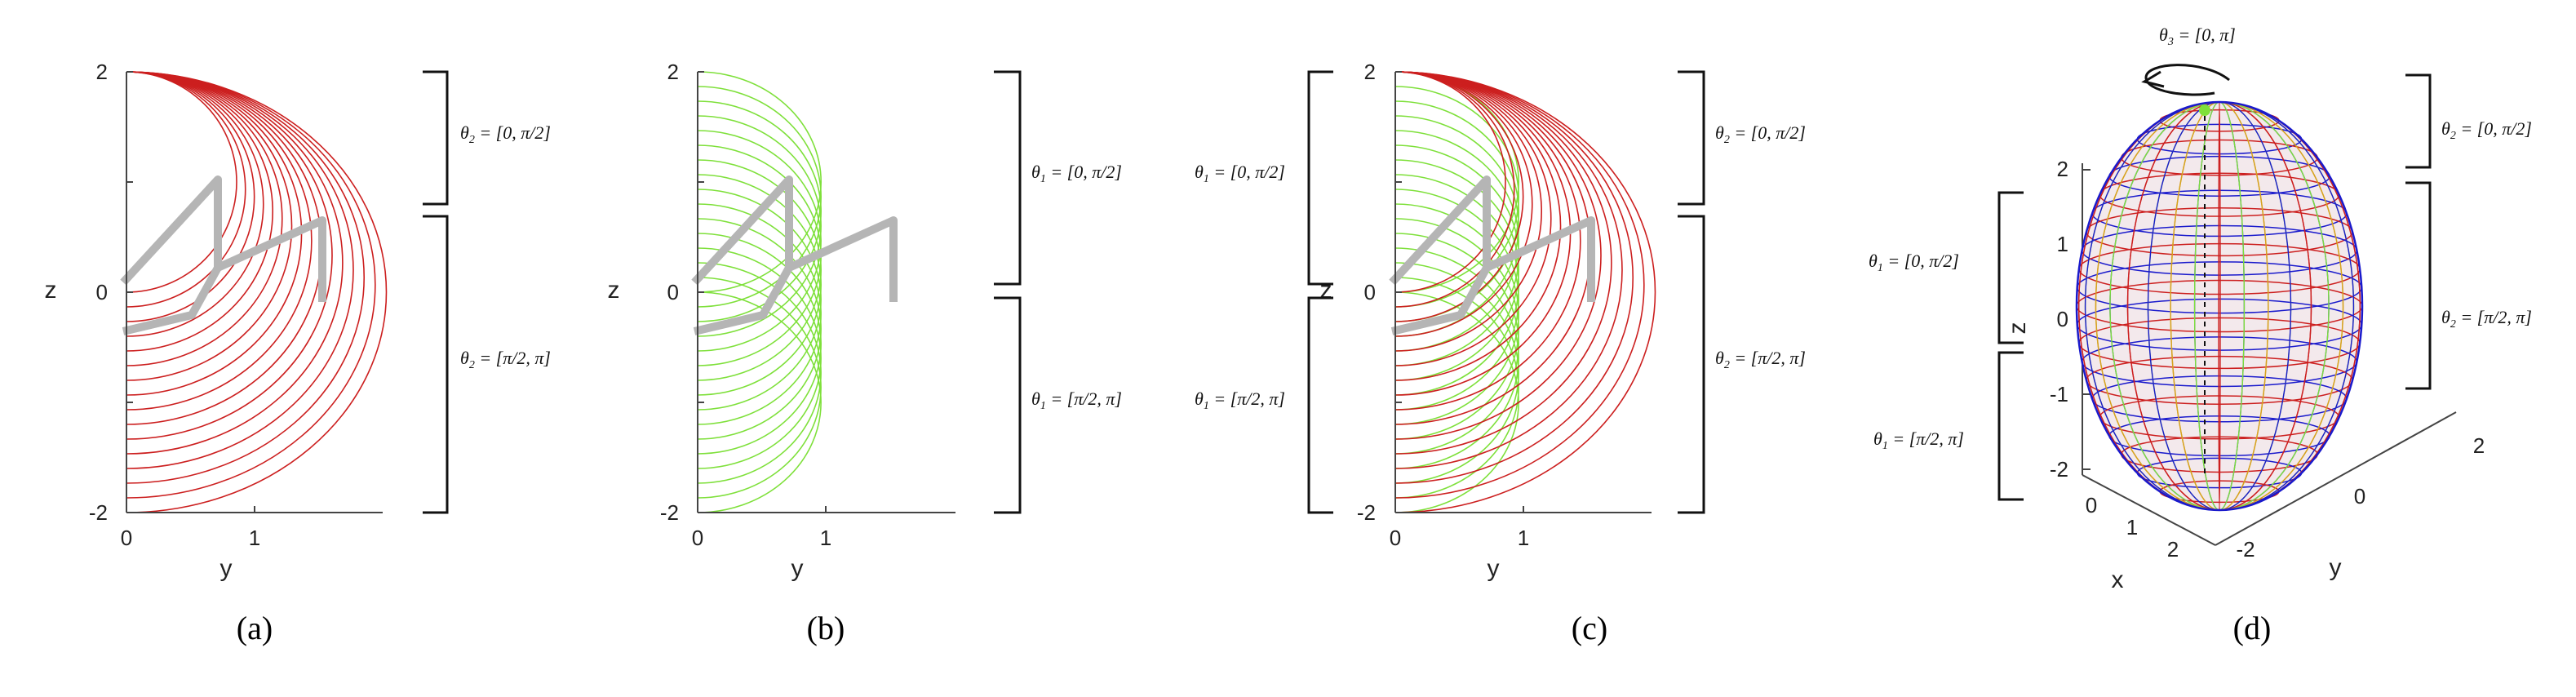  Describe the element at coordinates (227, 569) in the screenshot. I see `panel-a-xlabel: y` at that location.